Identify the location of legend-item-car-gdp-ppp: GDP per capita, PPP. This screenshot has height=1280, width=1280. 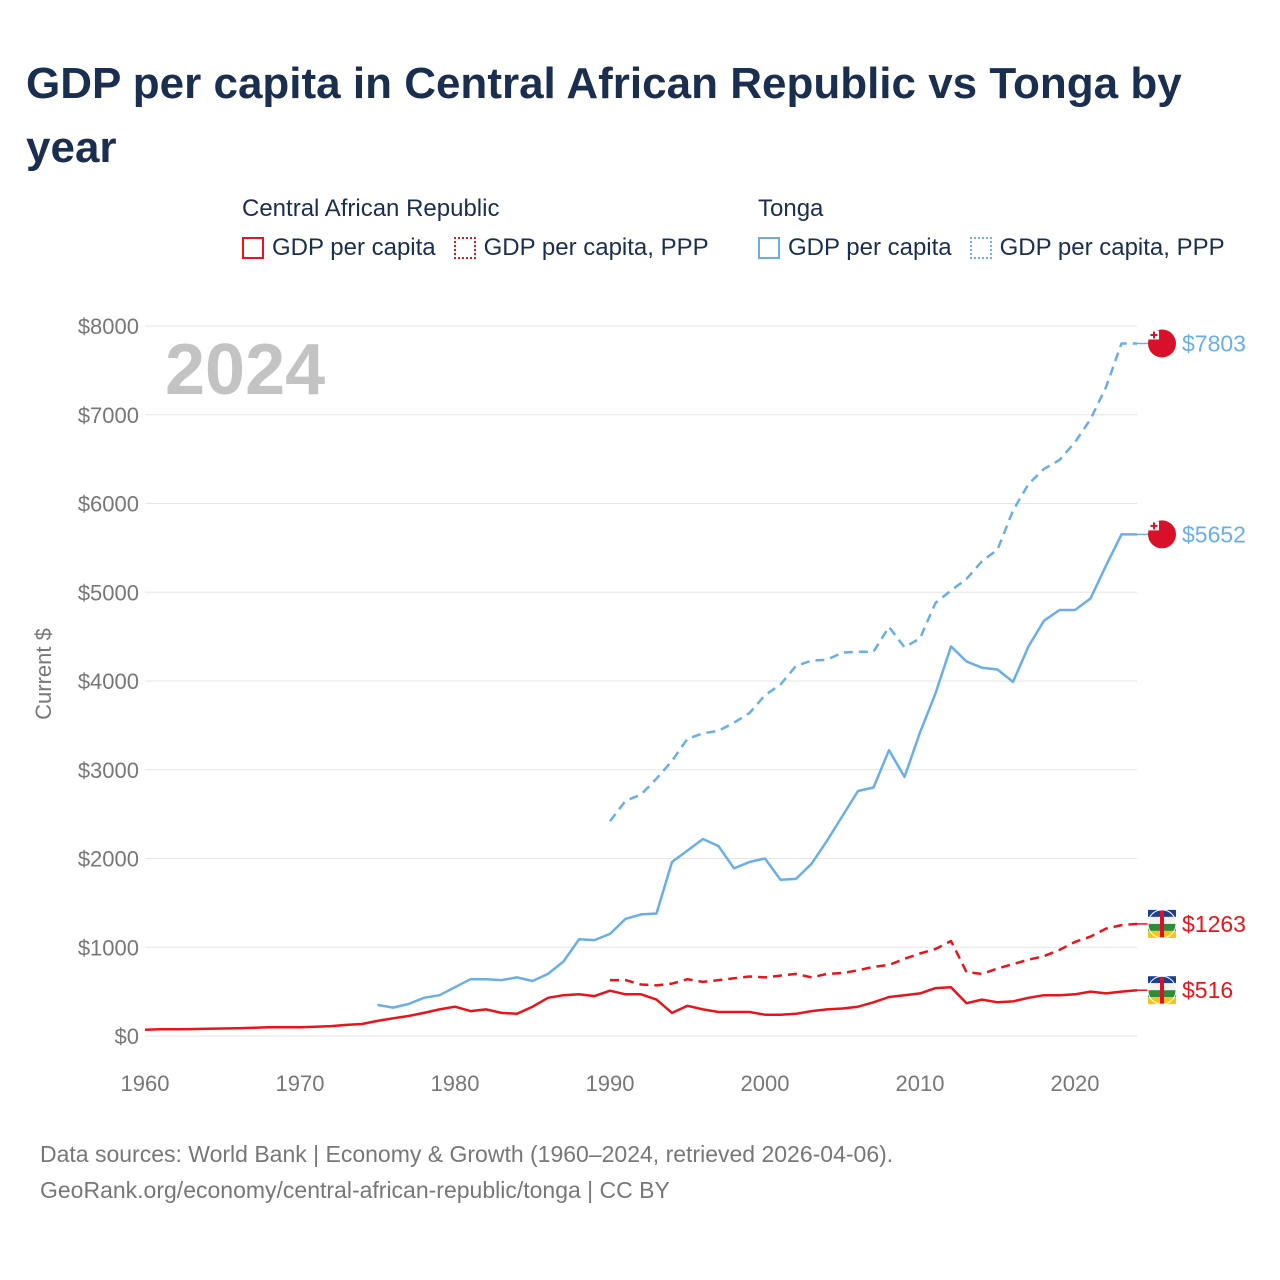
(581, 248).